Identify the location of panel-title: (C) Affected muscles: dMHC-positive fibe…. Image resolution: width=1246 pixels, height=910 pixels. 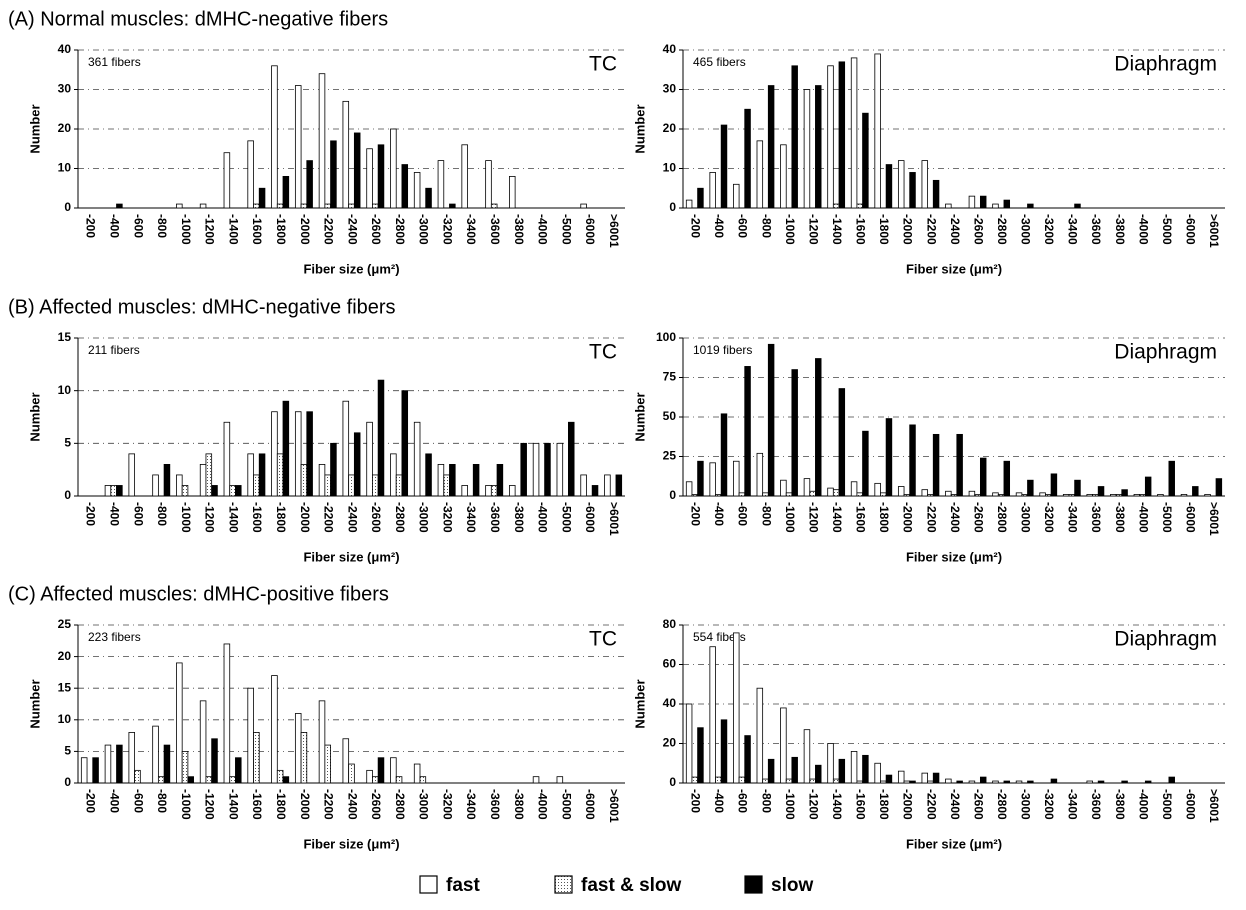
(198, 594).